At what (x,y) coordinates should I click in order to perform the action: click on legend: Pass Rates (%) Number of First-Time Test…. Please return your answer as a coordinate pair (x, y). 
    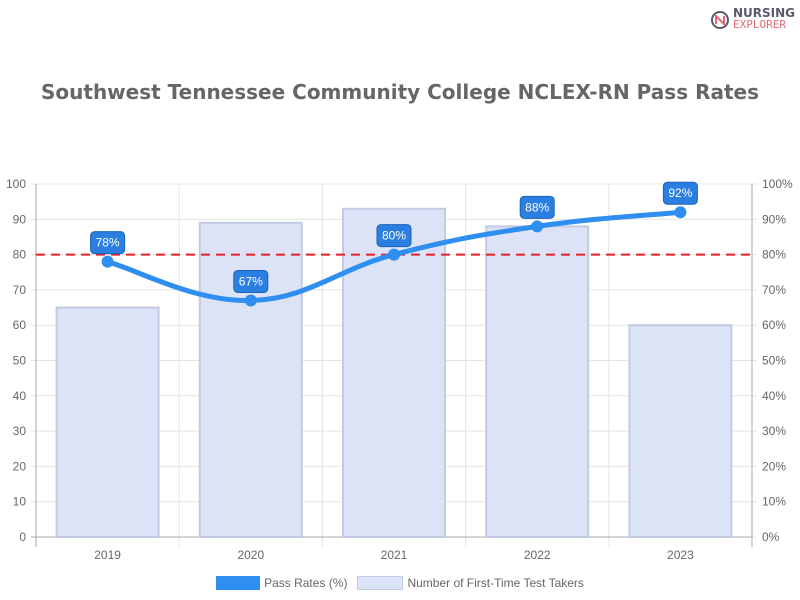
    Looking at the image, I should click on (400, 583).